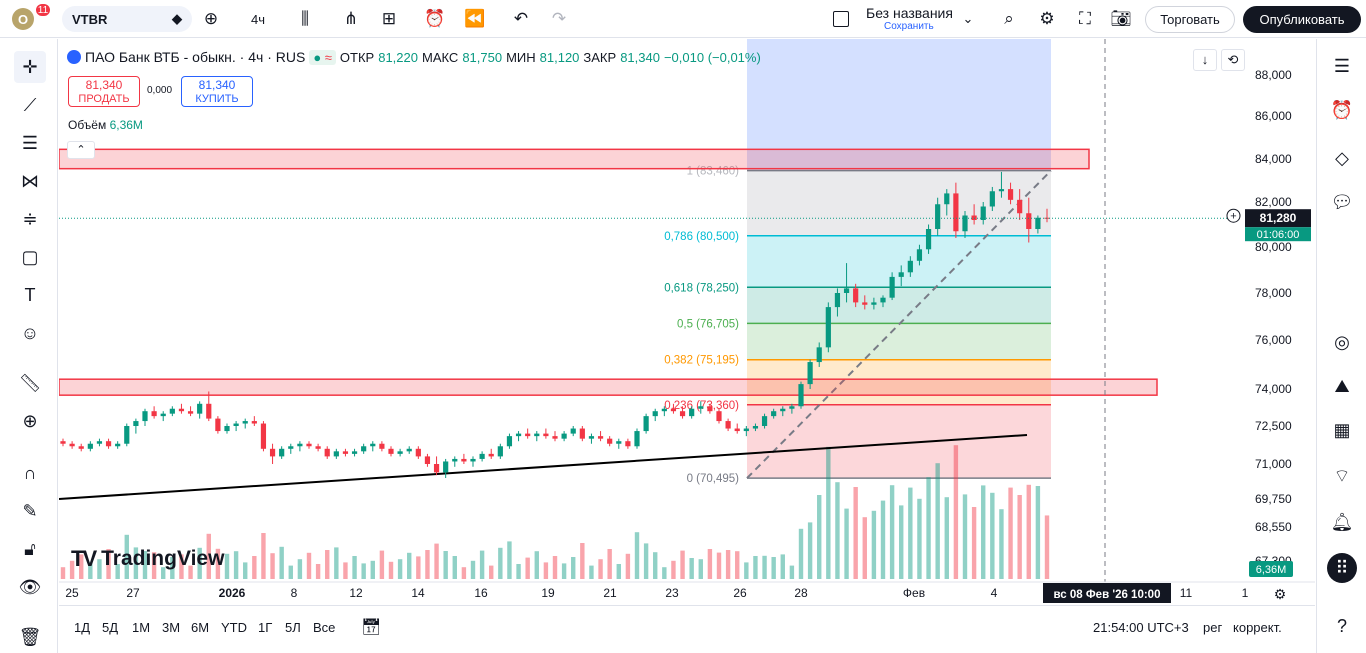 Image resolution: width=1366 pixels, height=653 pixels. What do you see at coordinates (1085, 19) in the screenshot?
I see `fullscreen-button: ⛶` at bounding box center [1085, 19].